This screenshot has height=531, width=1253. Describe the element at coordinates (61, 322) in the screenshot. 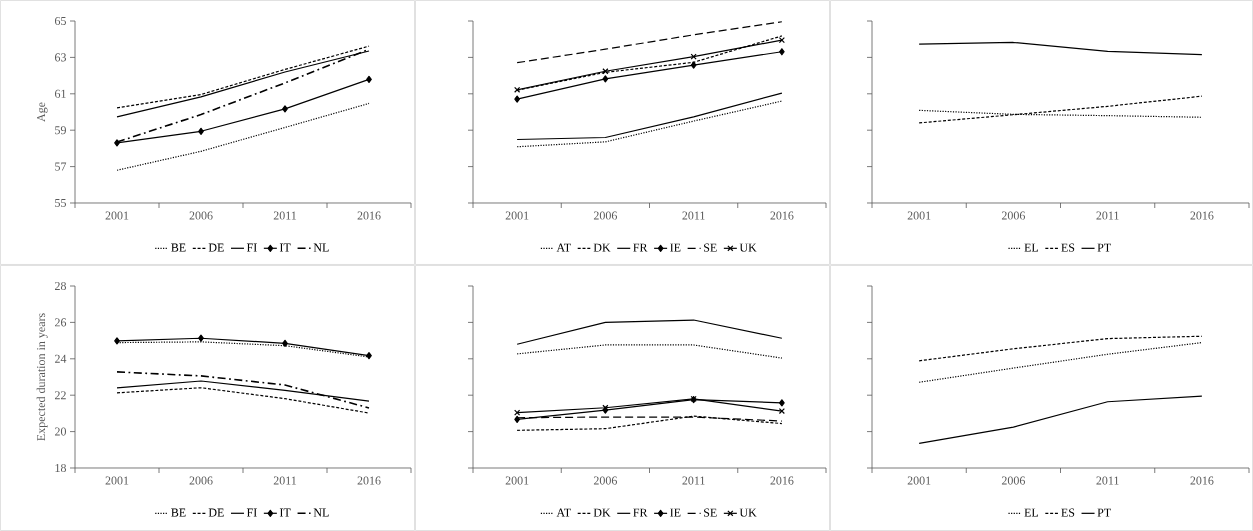

I see `y-tick-label: 26` at that location.